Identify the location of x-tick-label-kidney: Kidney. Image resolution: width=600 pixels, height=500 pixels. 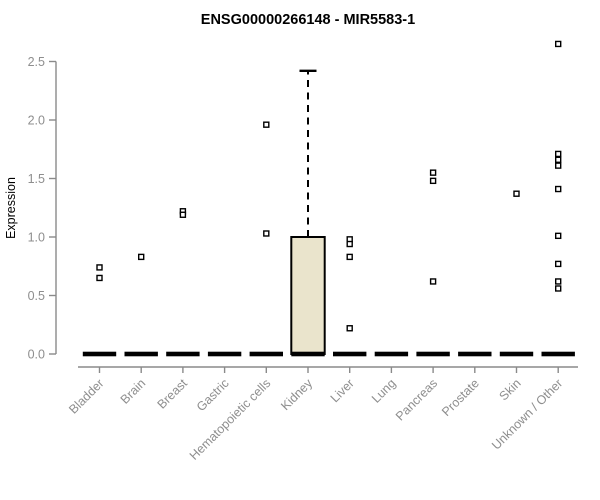
(296, 394).